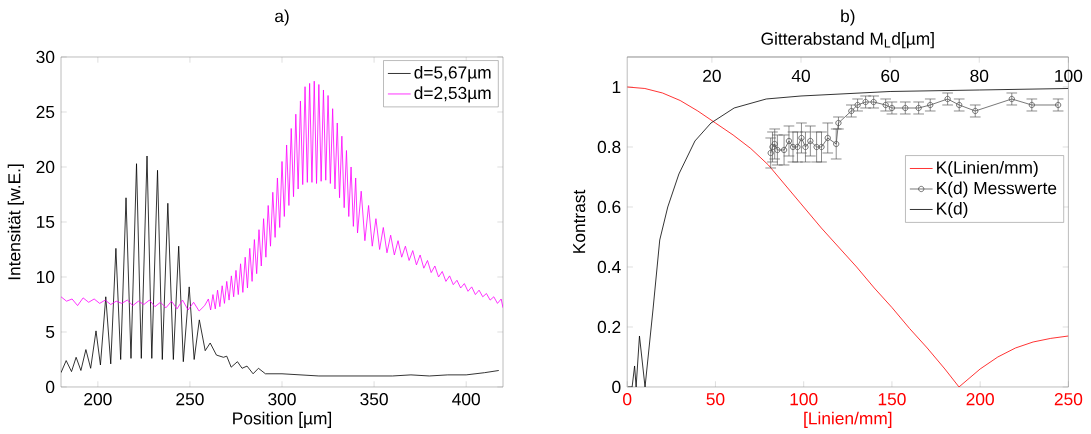 The height and width of the screenshot is (434, 1091). Describe the element at coordinates (997, 189) in the screenshot. I see `legend-label: K(d) Messwerte` at that location.